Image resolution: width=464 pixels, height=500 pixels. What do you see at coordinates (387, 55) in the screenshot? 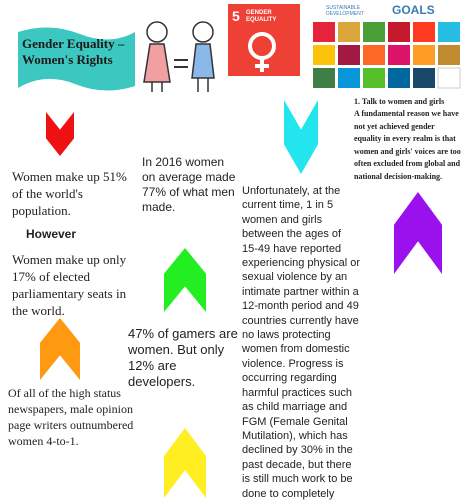
I see `sdg-grid` at bounding box center [387, 55].